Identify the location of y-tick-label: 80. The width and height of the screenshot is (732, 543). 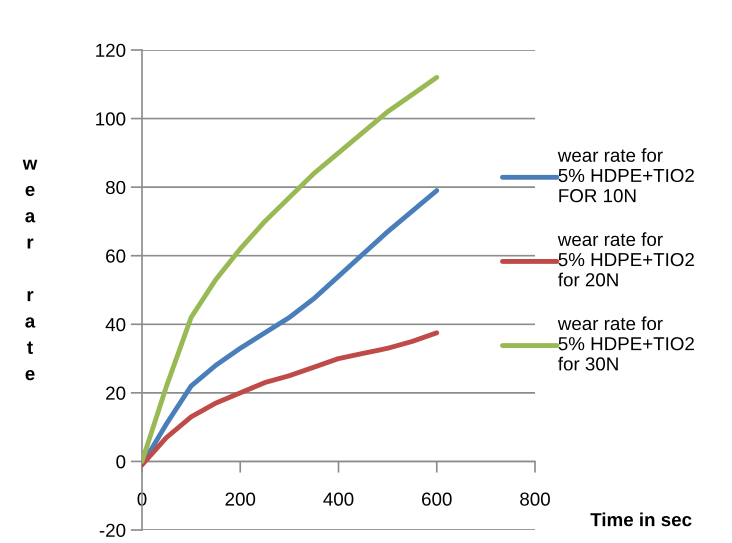
(116, 187).